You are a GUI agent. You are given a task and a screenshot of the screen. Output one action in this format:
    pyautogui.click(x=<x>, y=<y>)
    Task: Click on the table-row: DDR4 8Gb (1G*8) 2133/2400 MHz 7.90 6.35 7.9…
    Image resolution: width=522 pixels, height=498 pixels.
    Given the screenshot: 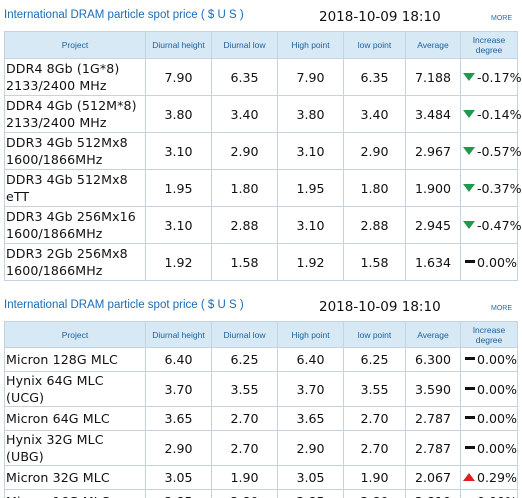 What is the action you would take?
    pyautogui.click(x=263, y=77)
    